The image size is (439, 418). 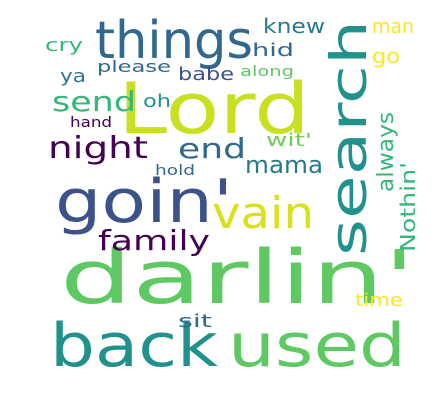 I want to click on word-hand: hand, so click(x=91, y=123).